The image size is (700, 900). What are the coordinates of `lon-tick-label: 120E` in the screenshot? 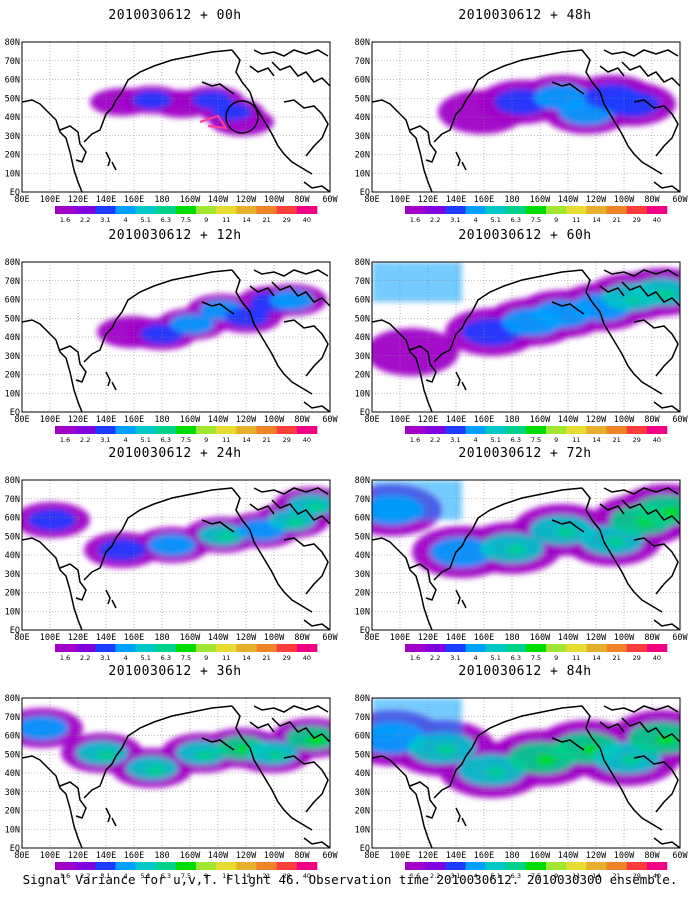 It's located at (78, 420).